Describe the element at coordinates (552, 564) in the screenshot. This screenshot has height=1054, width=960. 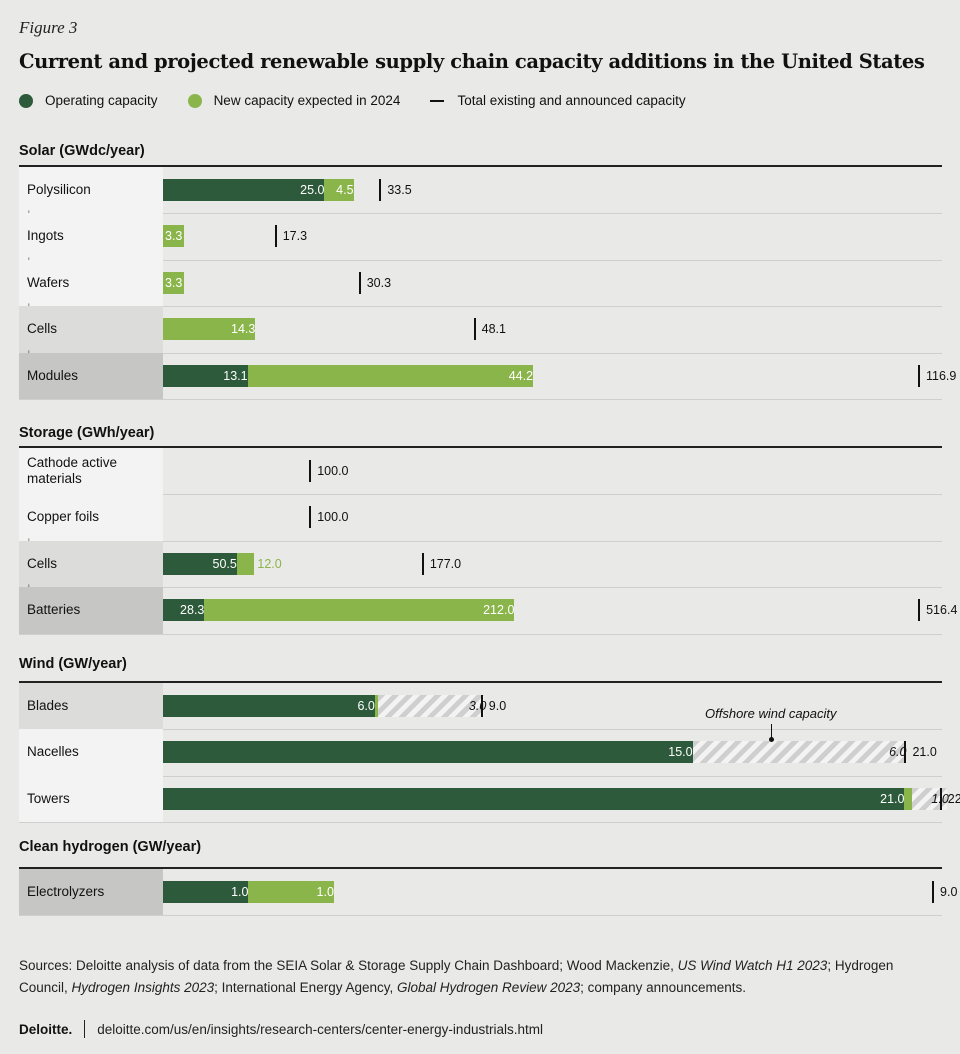
I see `row-plot: 50.5 12.0 177.0` at that location.